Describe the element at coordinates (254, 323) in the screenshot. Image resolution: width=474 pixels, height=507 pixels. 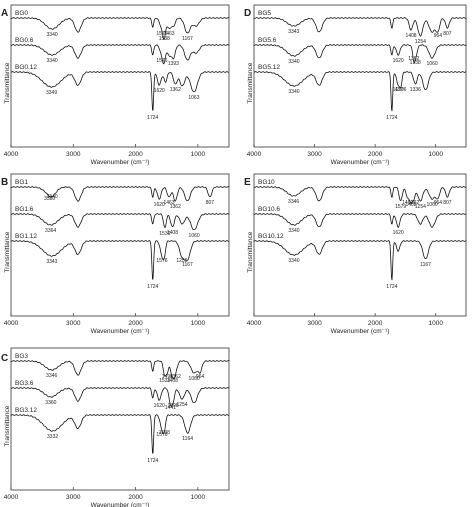
I see `x-tick-label: 4000` at that location.